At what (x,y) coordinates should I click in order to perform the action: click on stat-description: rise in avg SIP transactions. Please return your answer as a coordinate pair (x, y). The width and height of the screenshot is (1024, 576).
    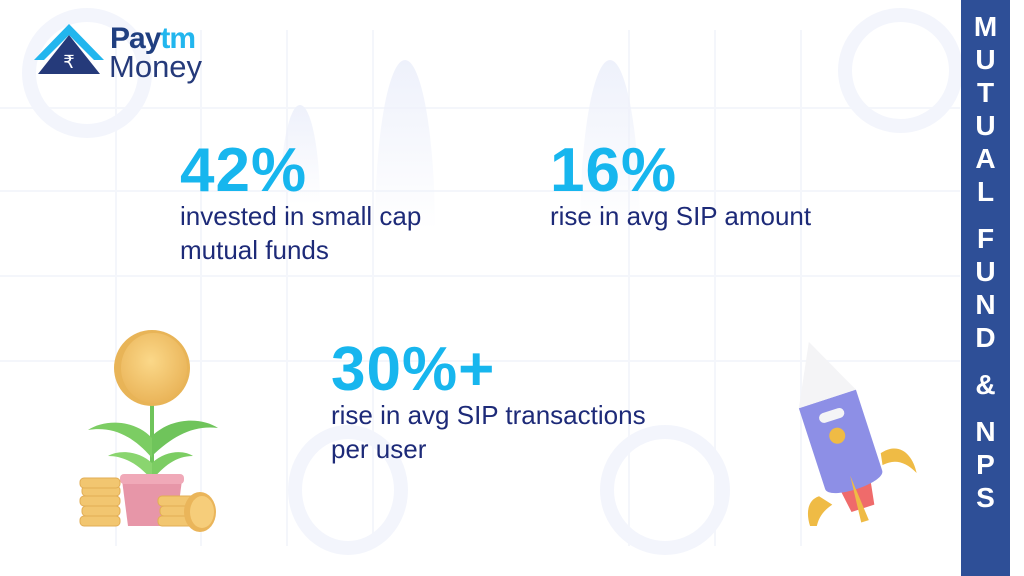
    Looking at the image, I should click on (488, 415).